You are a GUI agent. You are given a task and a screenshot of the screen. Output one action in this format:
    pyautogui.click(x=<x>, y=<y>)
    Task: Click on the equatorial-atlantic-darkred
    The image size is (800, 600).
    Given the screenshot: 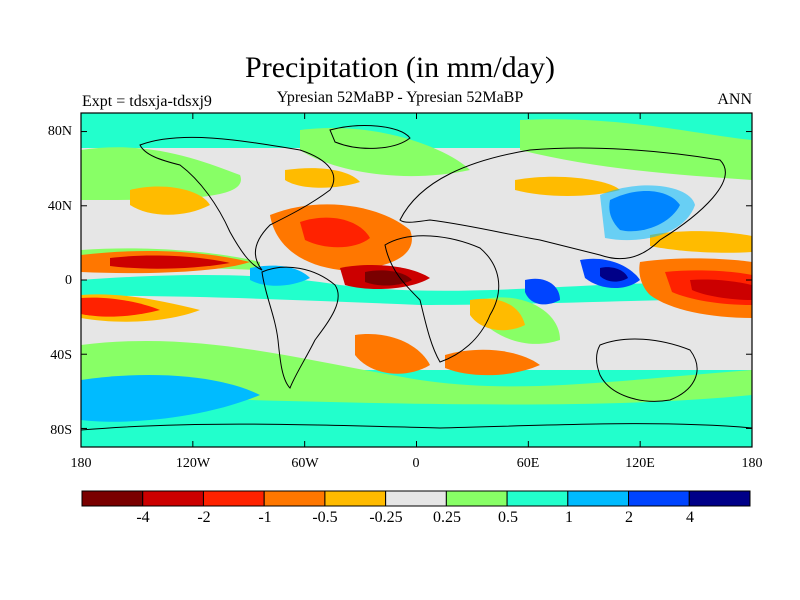 What is the action you would take?
    pyautogui.click(x=388, y=278)
    